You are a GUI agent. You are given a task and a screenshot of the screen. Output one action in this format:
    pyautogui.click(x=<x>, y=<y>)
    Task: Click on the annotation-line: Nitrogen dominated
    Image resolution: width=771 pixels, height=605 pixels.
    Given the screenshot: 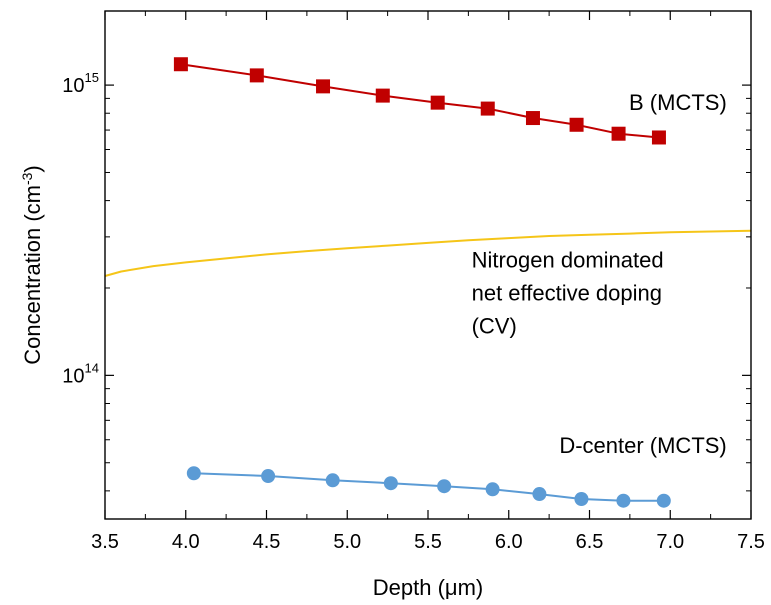 What is the action you would take?
    pyautogui.click(x=568, y=260)
    